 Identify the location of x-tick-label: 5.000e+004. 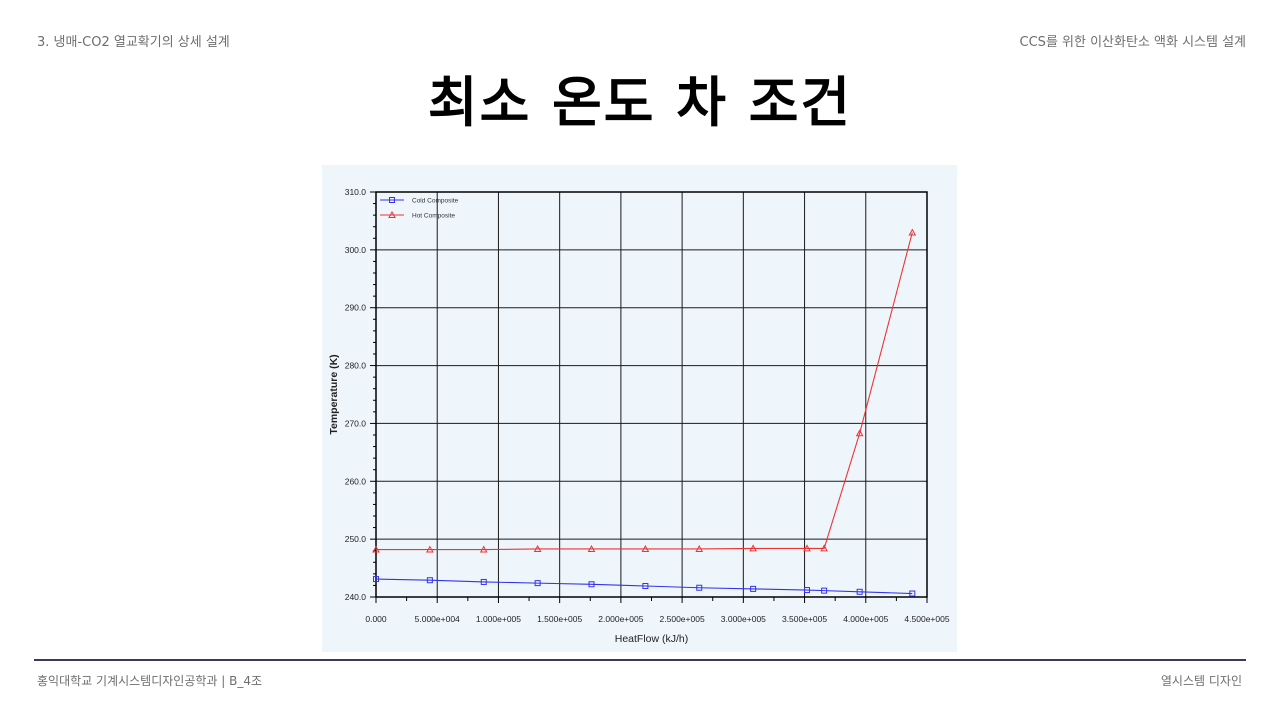
(437, 619).